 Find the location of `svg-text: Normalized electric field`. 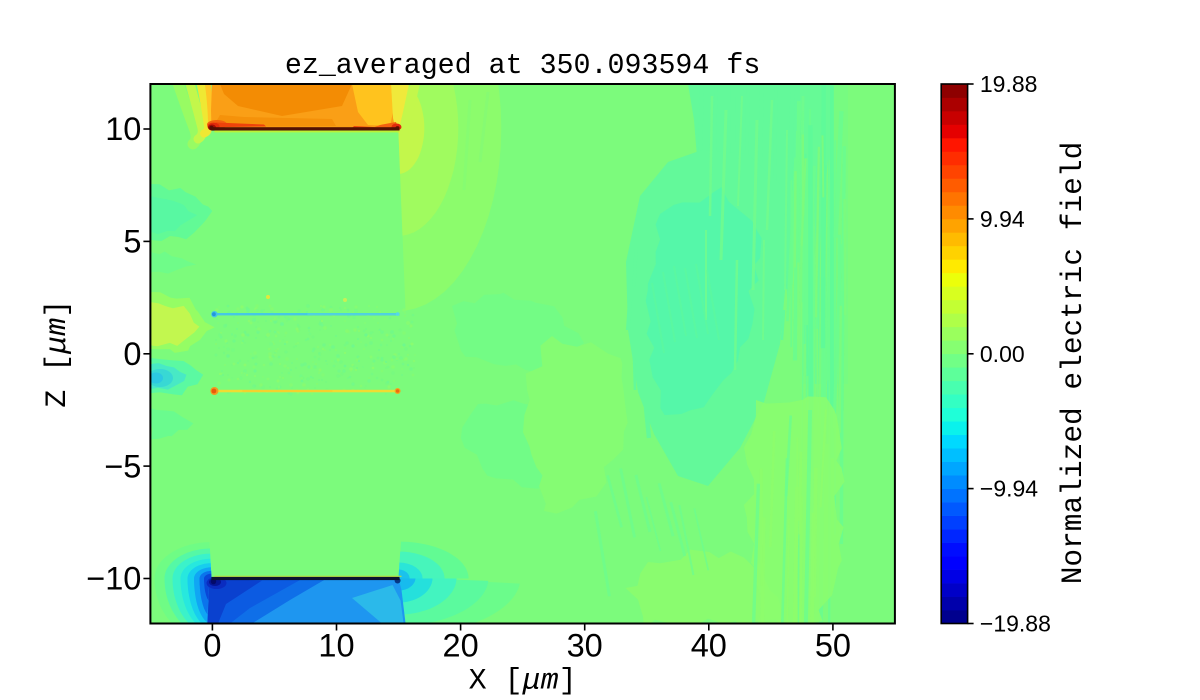

svg-text: Normalized electric field is located at coordinates (1073, 363).